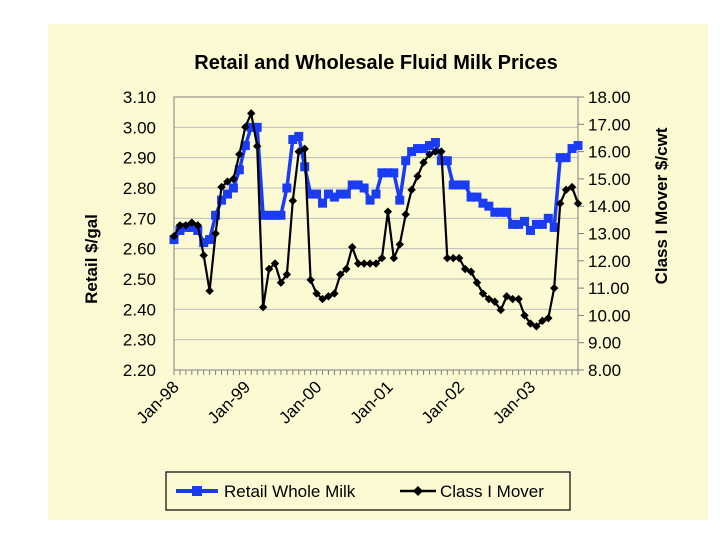  Describe the element at coordinates (609, 124) in the screenshot. I see `y-right-tick-label: 17.00` at that location.